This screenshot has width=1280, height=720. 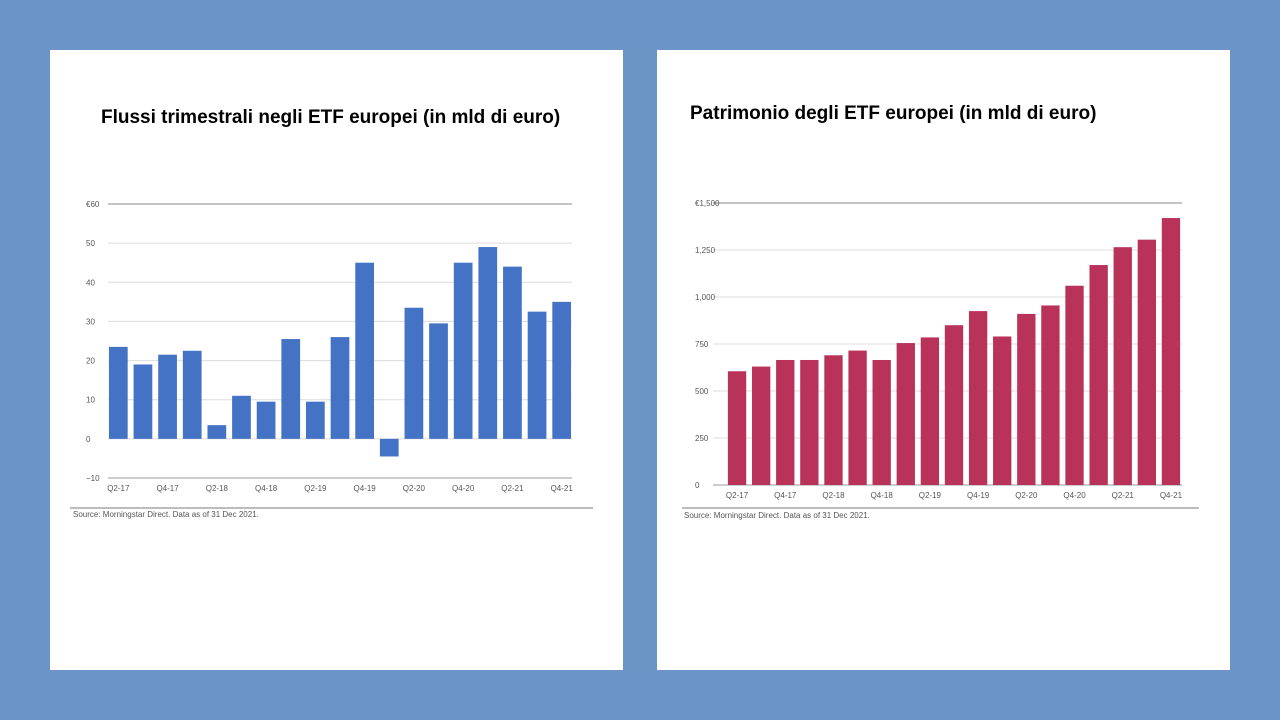 What do you see at coordinates (705, 250) in the screenshot?
I see `y-tick-label: 1,250` at bounding box center [705, 250].